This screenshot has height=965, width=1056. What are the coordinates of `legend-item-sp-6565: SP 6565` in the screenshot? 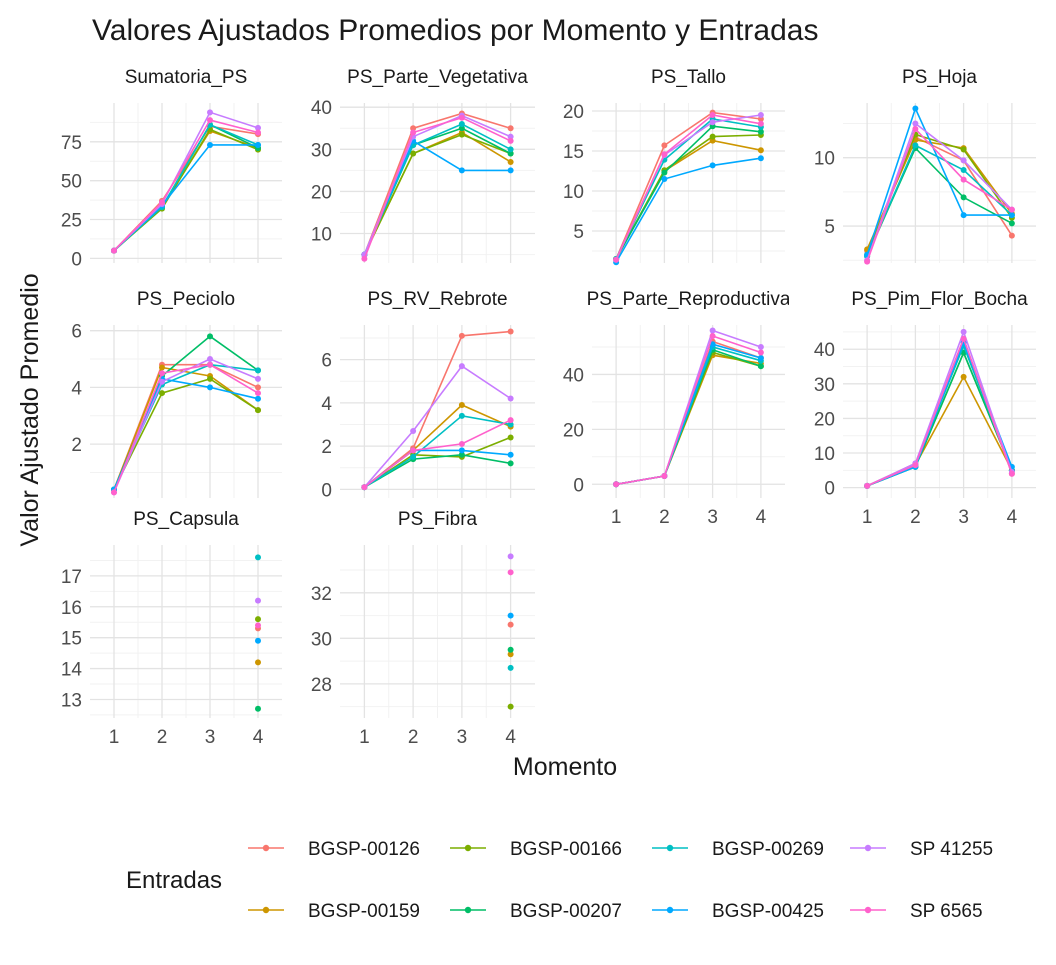 It's located at (916, 911).